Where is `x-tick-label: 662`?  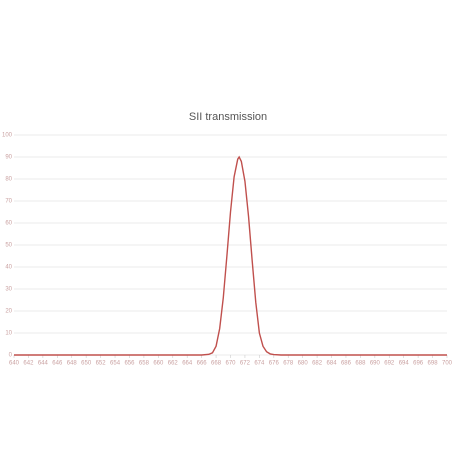
x-tick-label: 662 is located at coordinates (173, 364).